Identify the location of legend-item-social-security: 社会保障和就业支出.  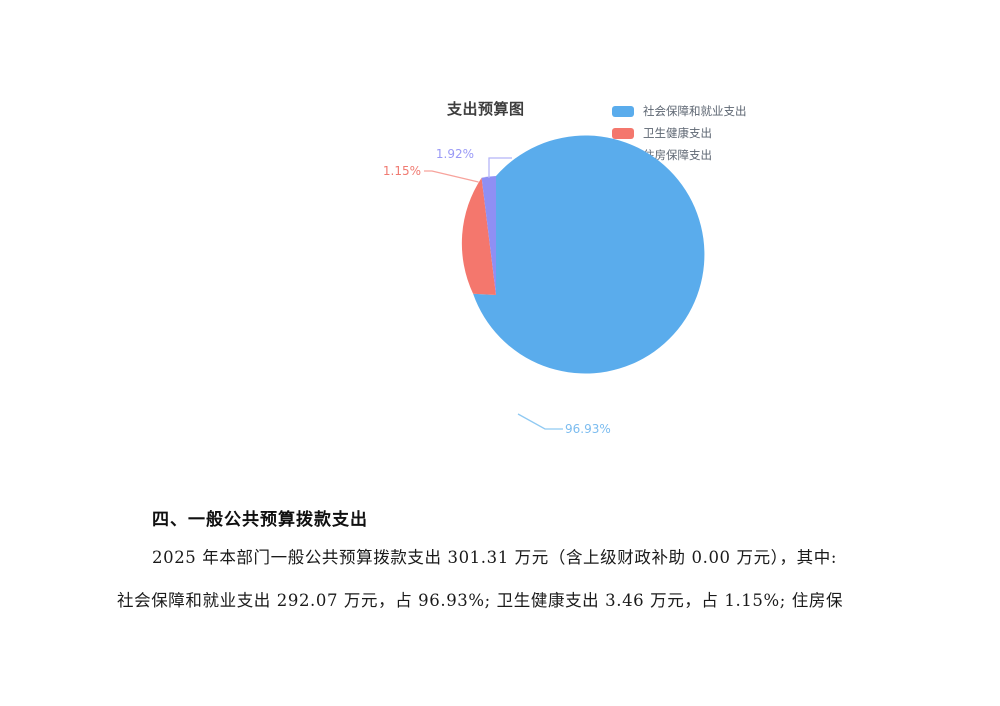
(702, 111).